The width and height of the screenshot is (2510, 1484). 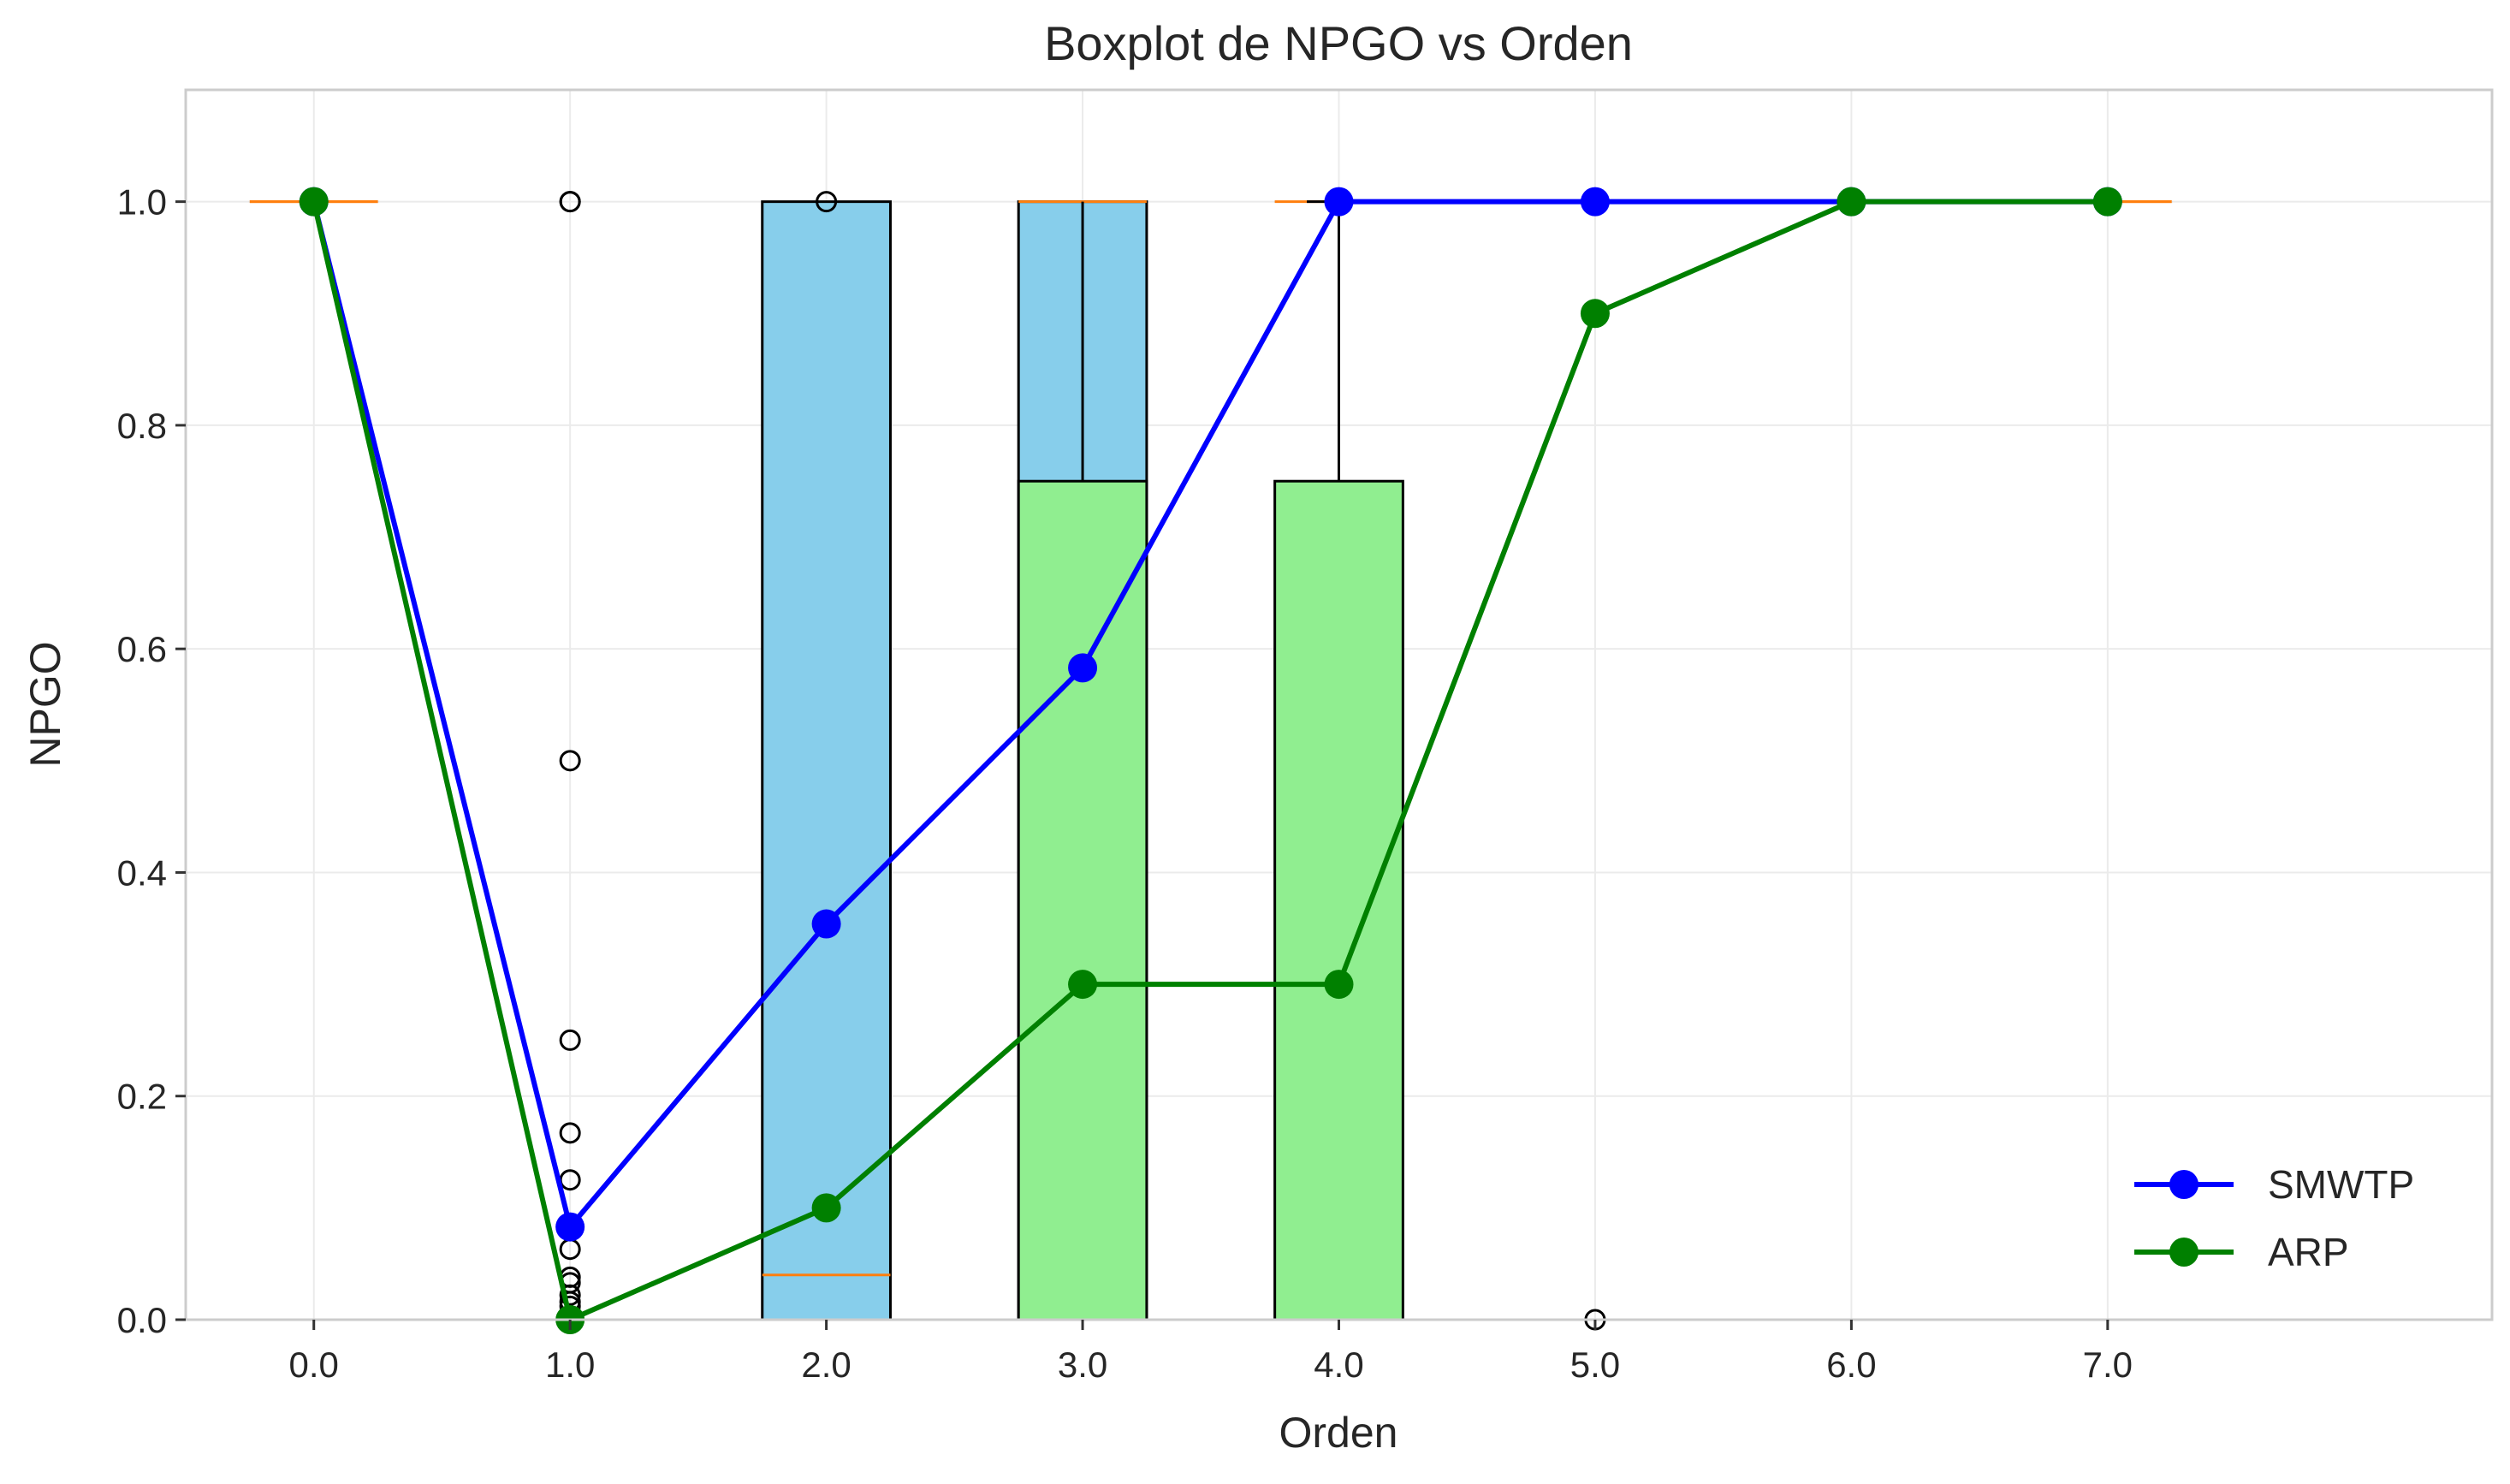 What do you see at coordinates (142, 426) in the screenshot?
I see `y-tick-label: 0.8` at bounding box center [142, 426].